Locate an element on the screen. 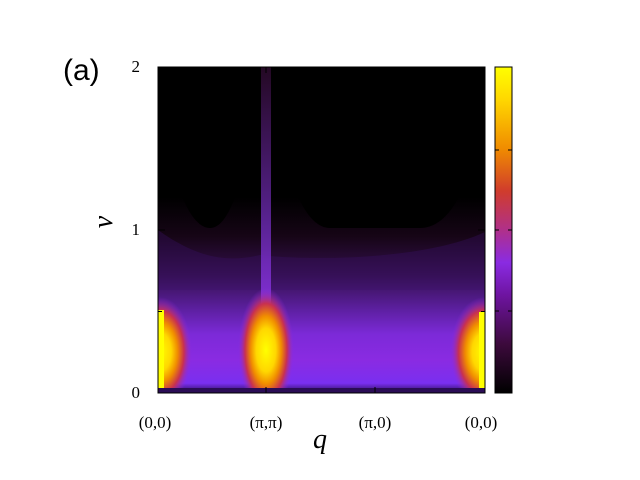  dark-region-left is located at coordinates (210, 147).